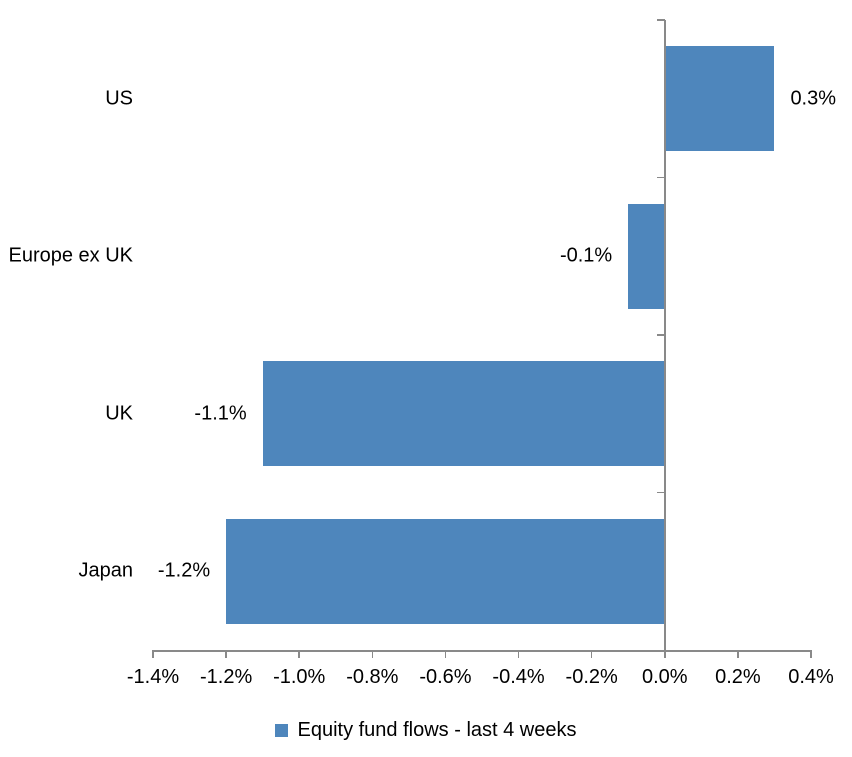  I want to click on category-label: Japan, so click(106, 570).